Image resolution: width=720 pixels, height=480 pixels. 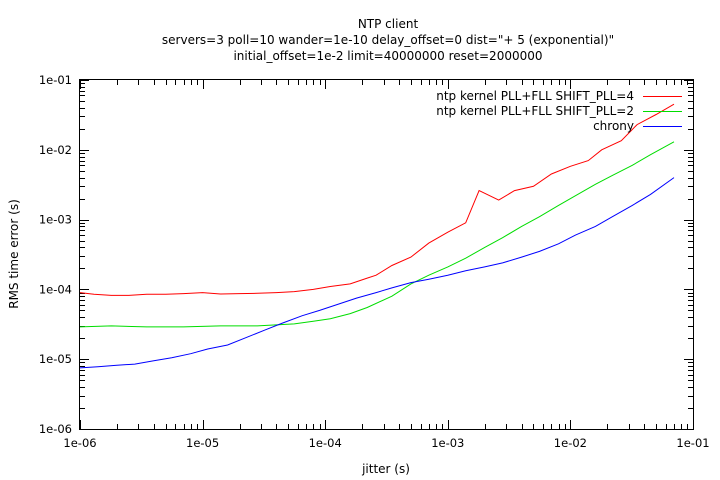 What do you see at coordinates (55, 289) in the screenshot?
I see `y-tick-label: 1e-04` at bounding box center [55, 289].